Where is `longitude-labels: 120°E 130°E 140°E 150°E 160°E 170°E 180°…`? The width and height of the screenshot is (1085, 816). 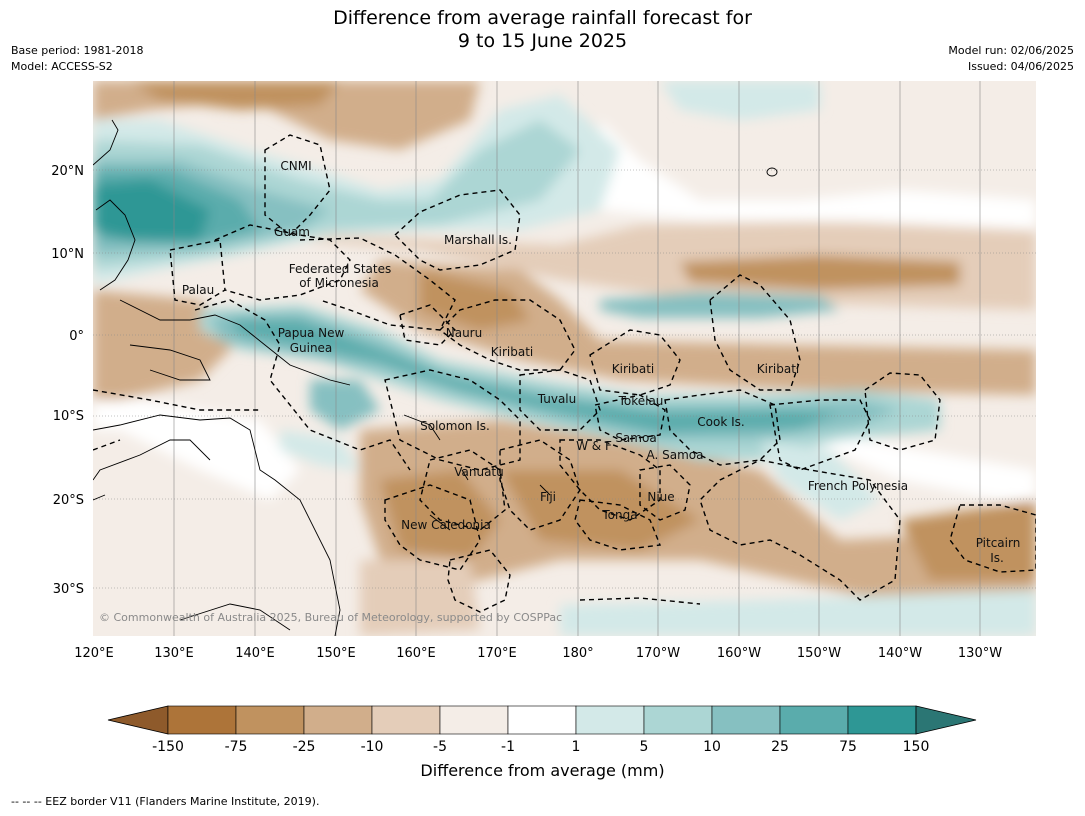 longitude-labels: 120°E 130°E 140°E 150°E 160°E 170°E 180°… is located at coordinates (538, 653).